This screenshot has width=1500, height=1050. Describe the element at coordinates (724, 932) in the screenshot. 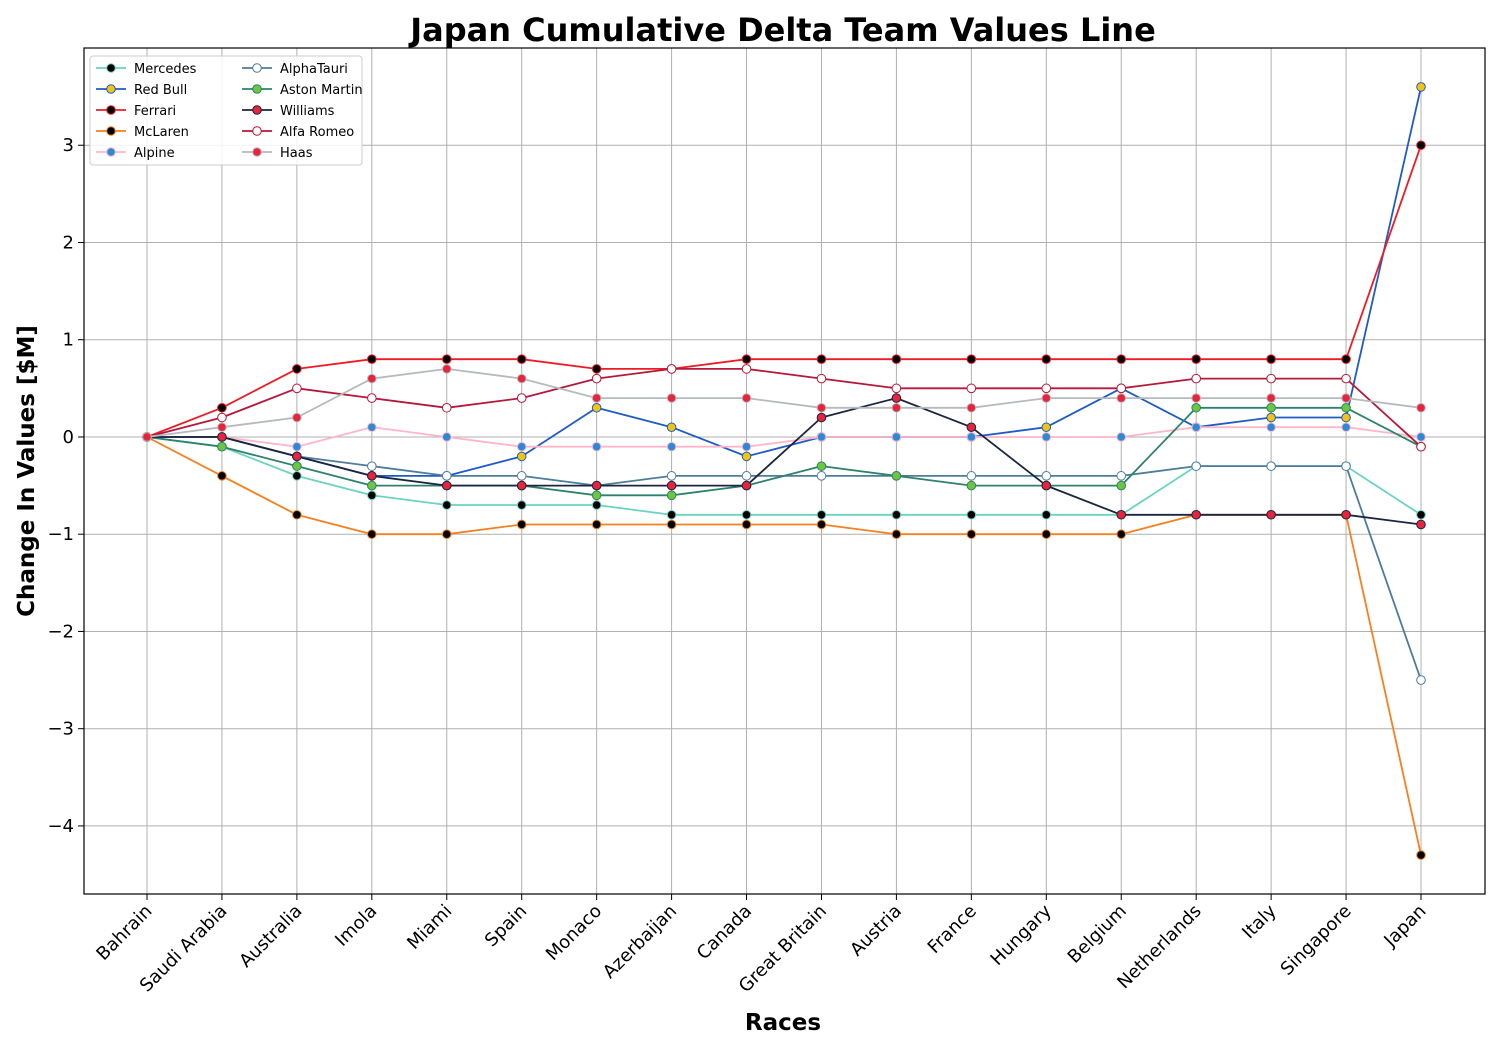

I see `x-tick-label: Canada` at that location.